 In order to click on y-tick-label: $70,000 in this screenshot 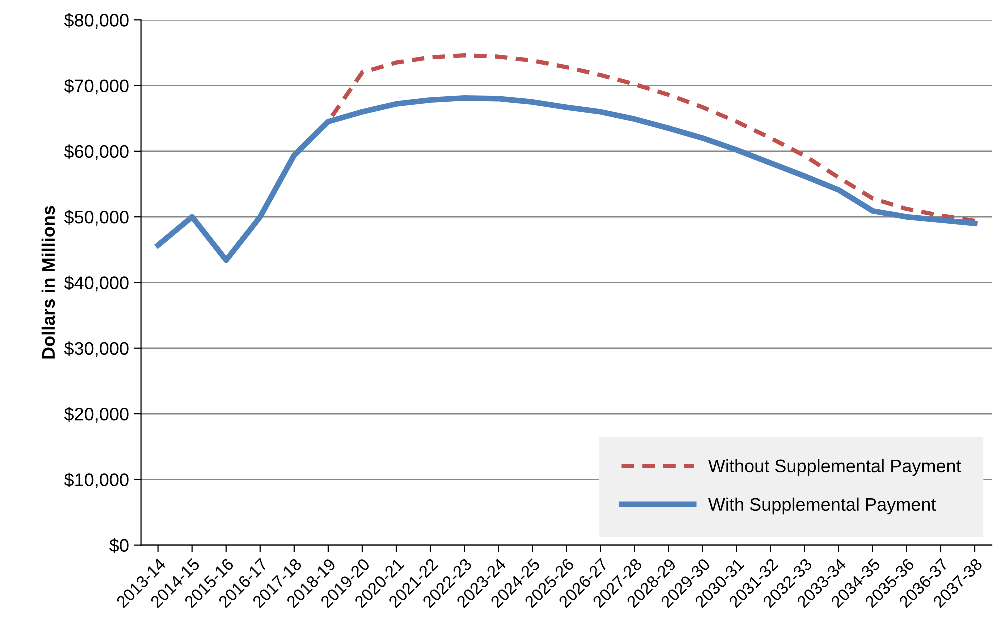, I will do `click(96, 86)`.